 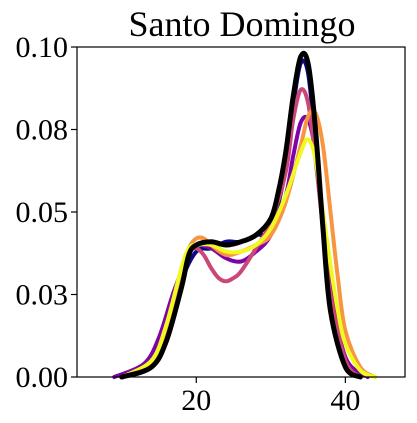 I want to click on chart-title: Santo Domingo, so click(x=241, y=24).